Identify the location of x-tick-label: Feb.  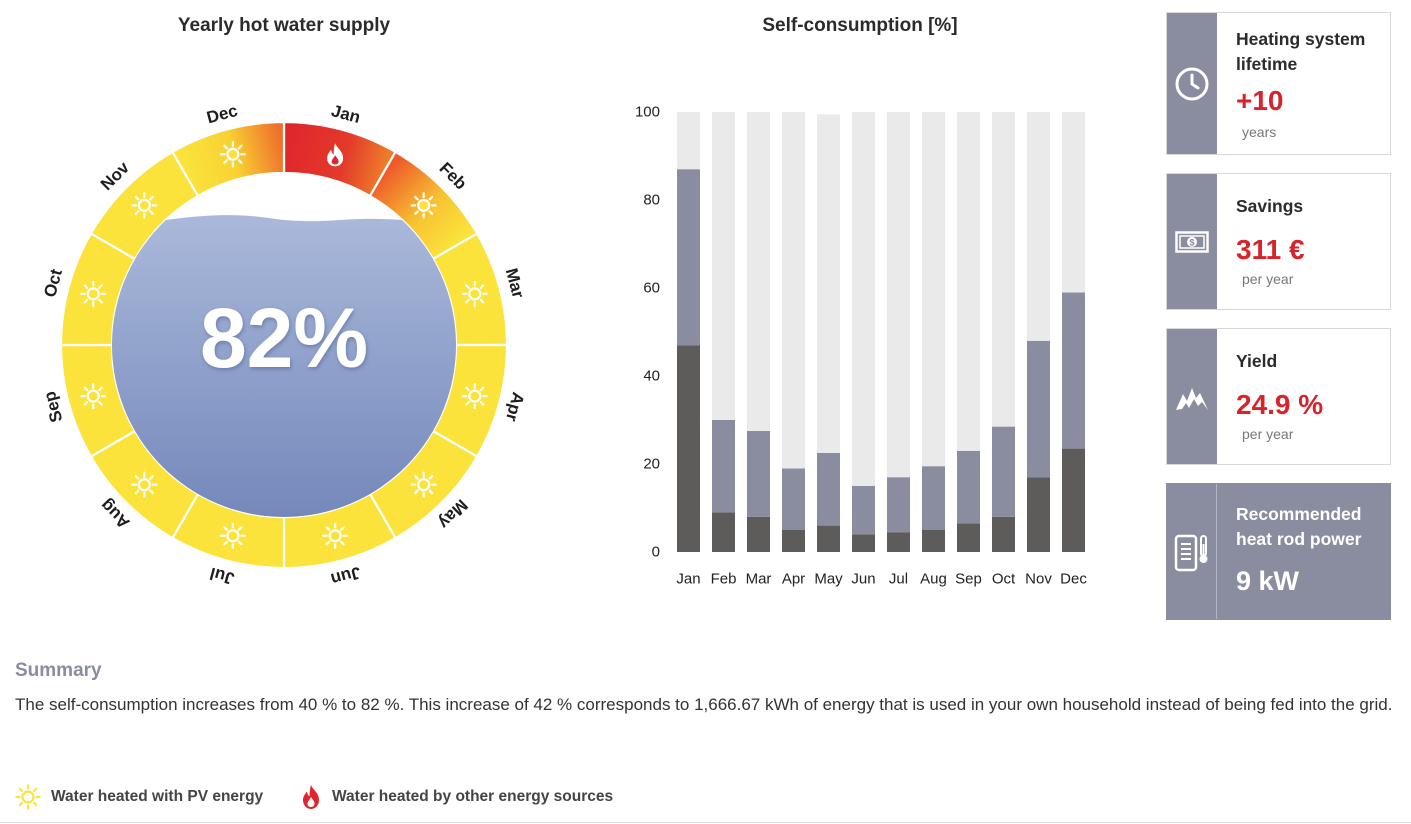
(724, 579).